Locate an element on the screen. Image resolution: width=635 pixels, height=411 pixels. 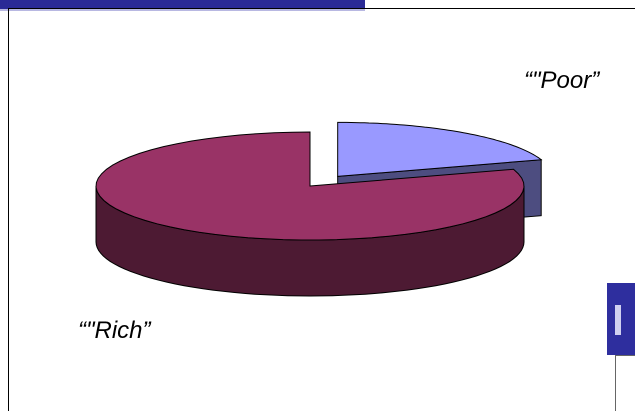
slice-label: “"Poor” is located at coordinates (562, 80).